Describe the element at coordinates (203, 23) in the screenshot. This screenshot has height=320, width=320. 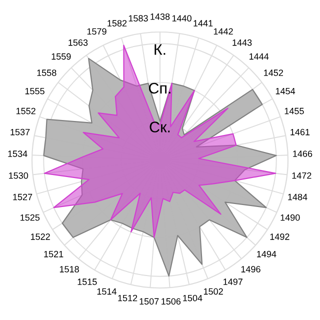
I see `spoke-label: 1441` at that location.